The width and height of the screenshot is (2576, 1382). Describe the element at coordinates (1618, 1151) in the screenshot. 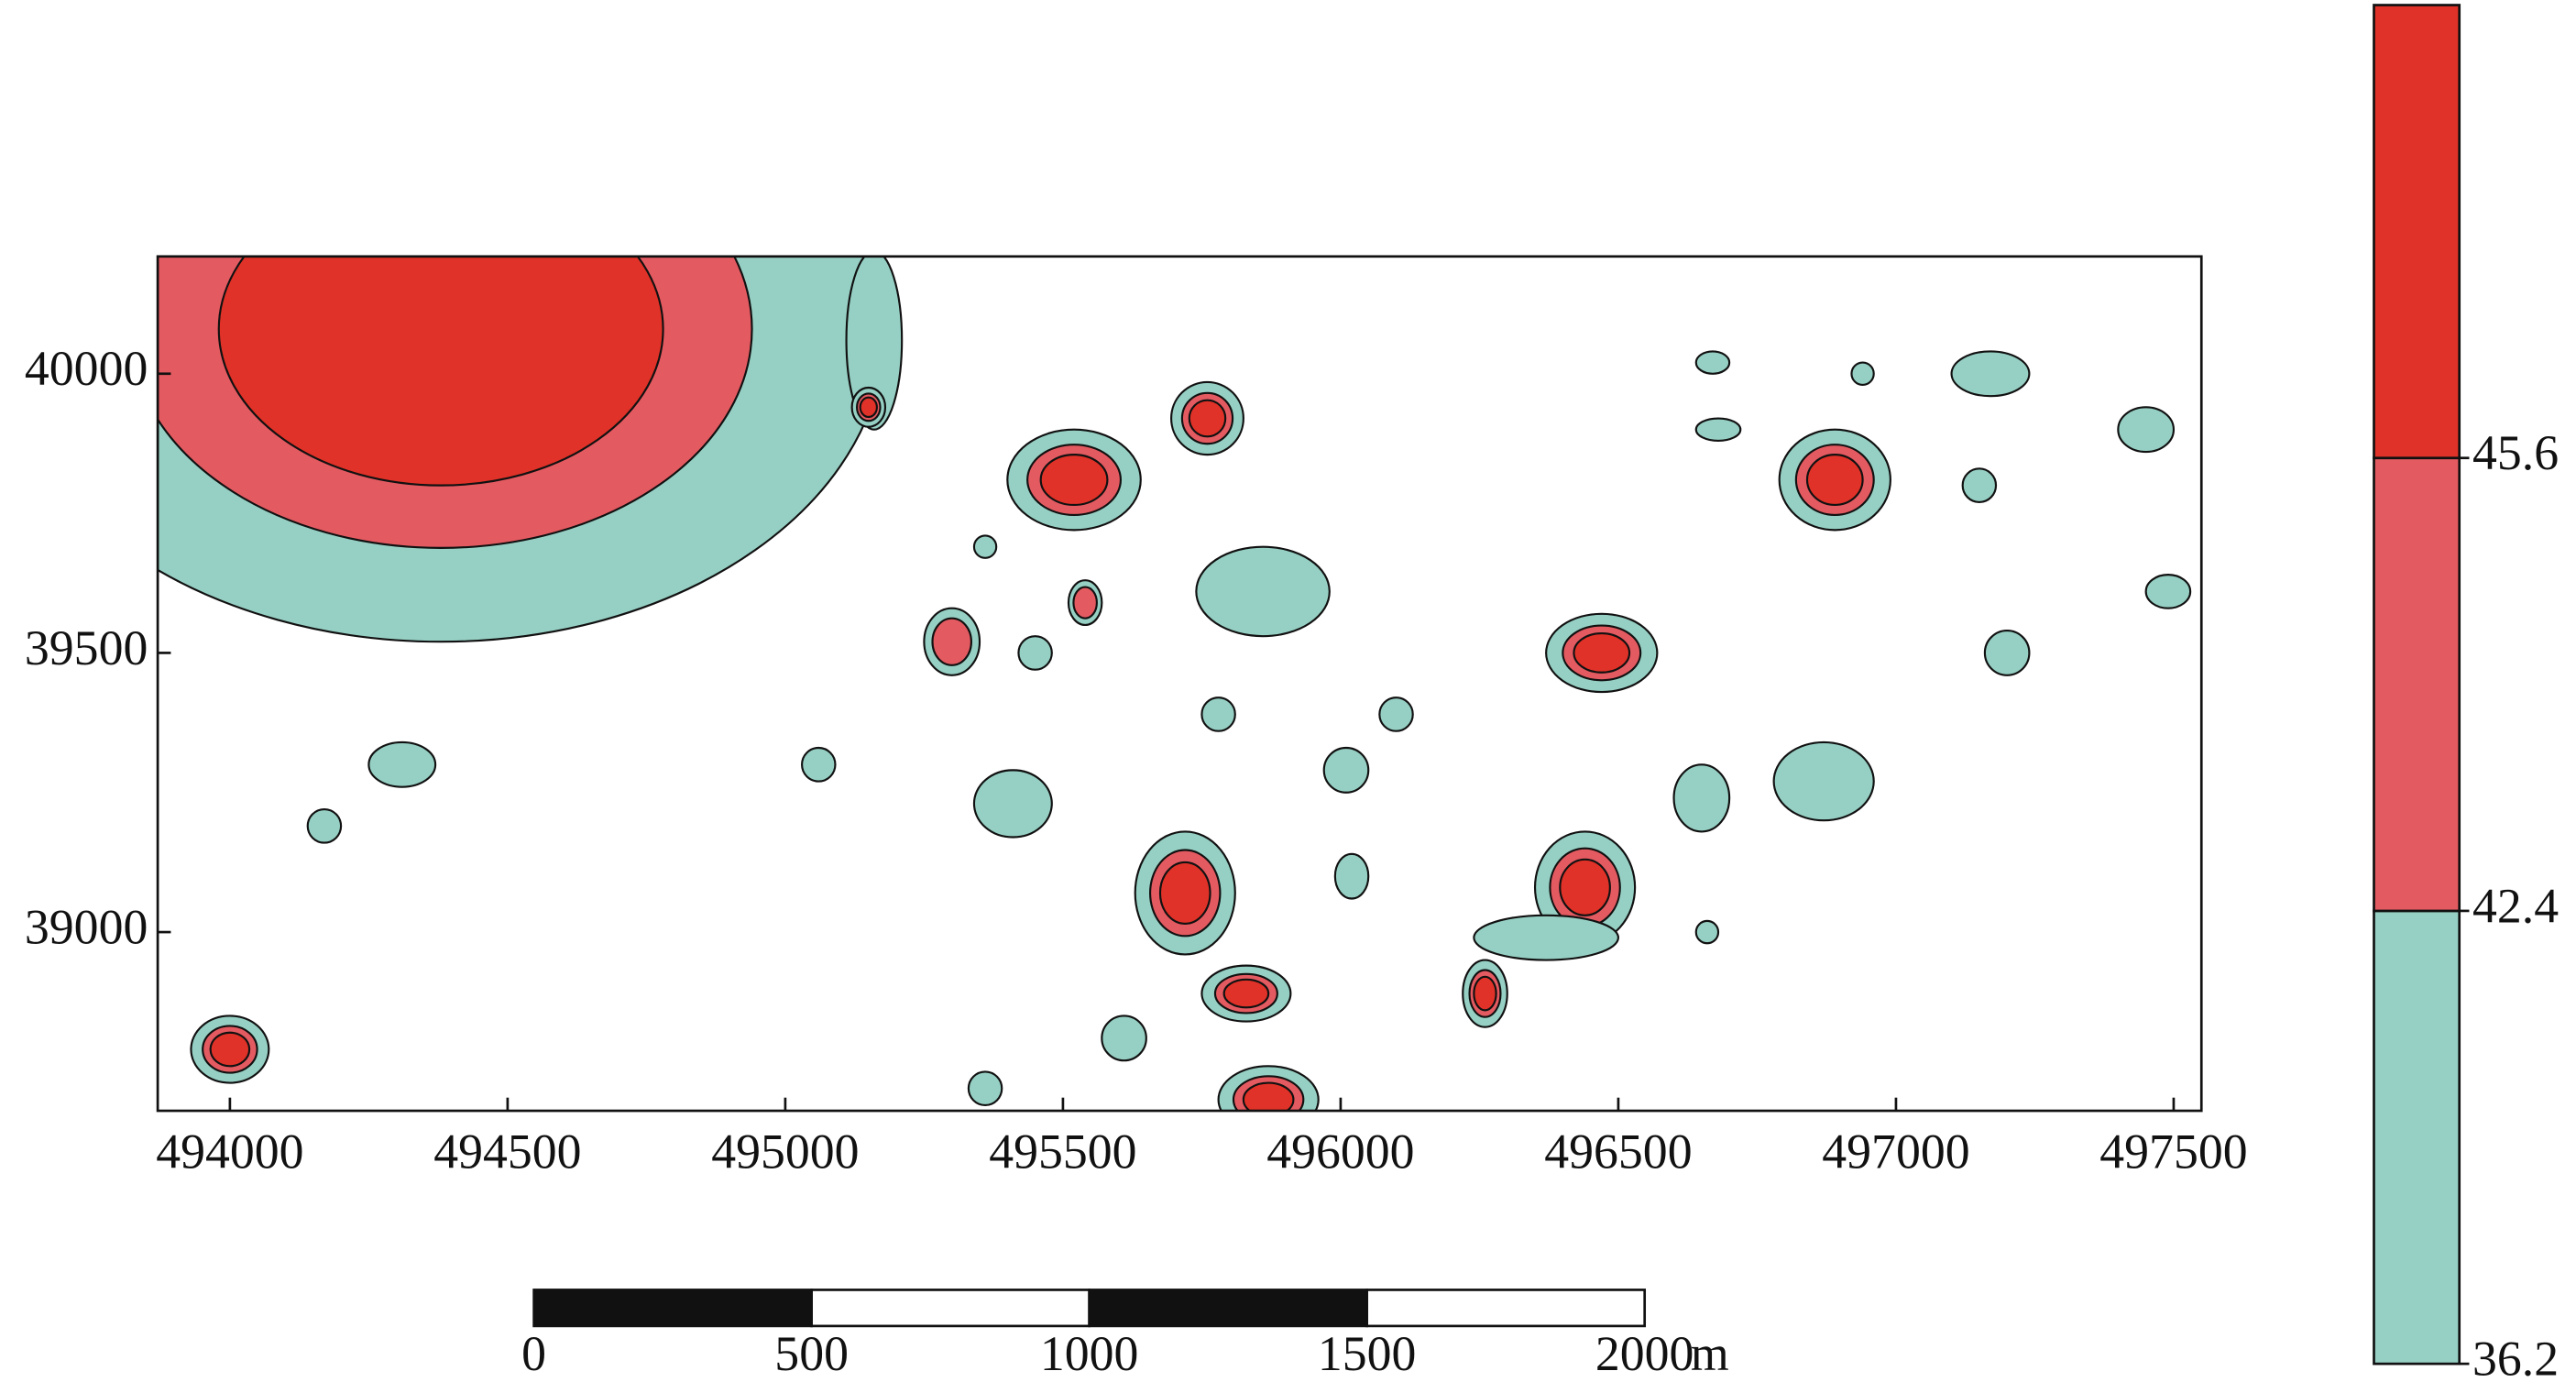

I see `x-tick-label: 496500` at that location.